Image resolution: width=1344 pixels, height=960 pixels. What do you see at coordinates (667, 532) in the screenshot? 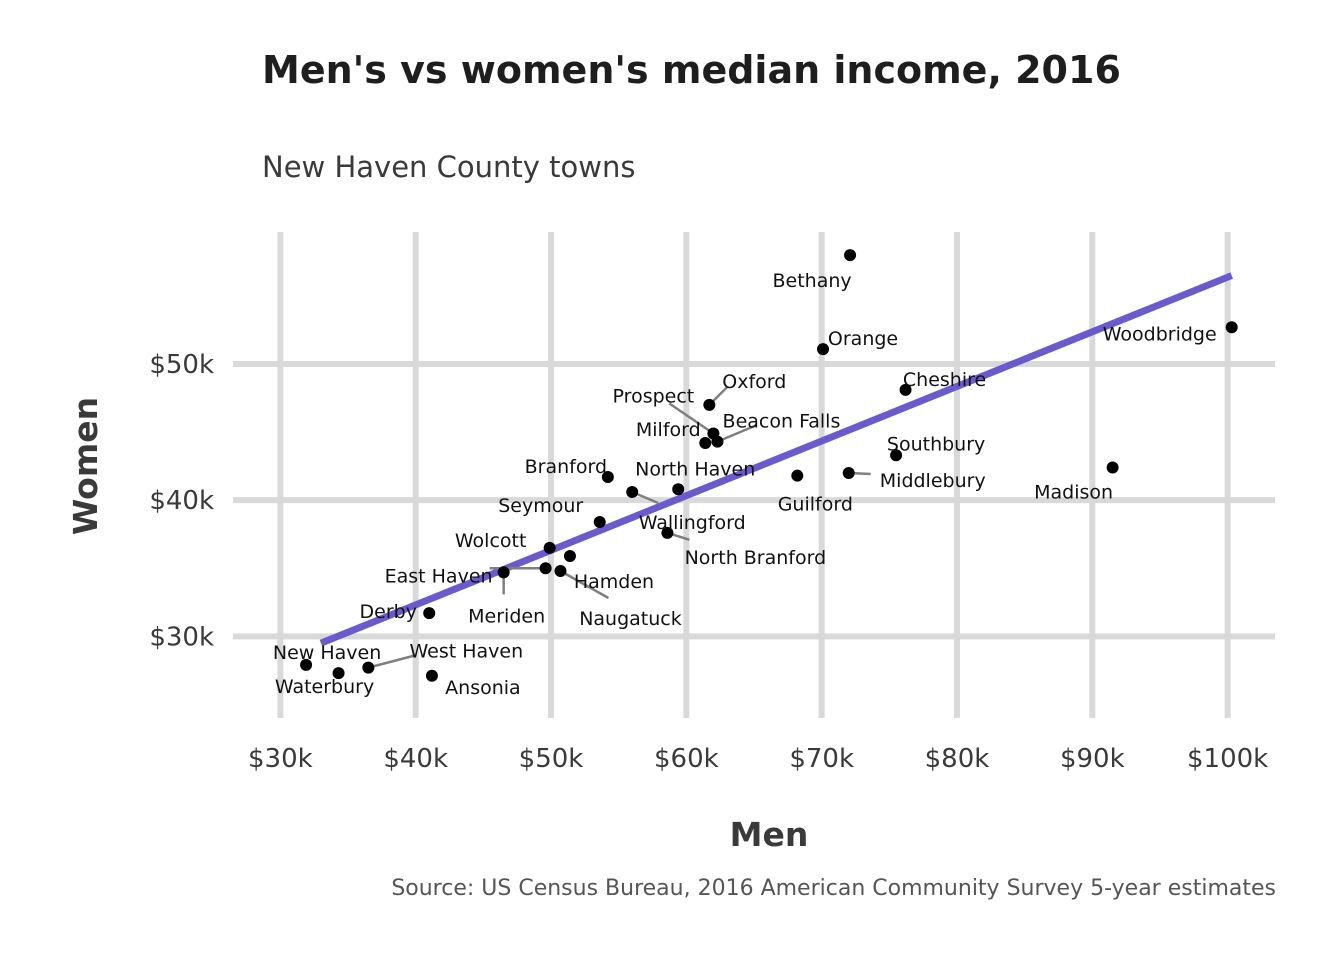
I see `point-north-branford` at bounding box center [667, 532].